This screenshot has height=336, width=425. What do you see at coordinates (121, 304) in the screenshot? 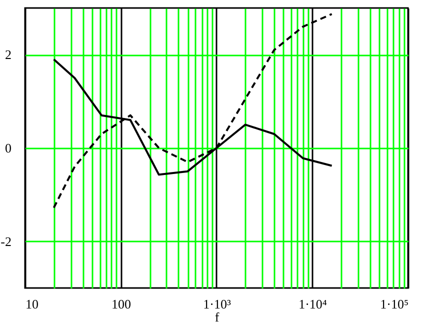
I see `x-tick-label: 100` at bounding box center [121, 304].